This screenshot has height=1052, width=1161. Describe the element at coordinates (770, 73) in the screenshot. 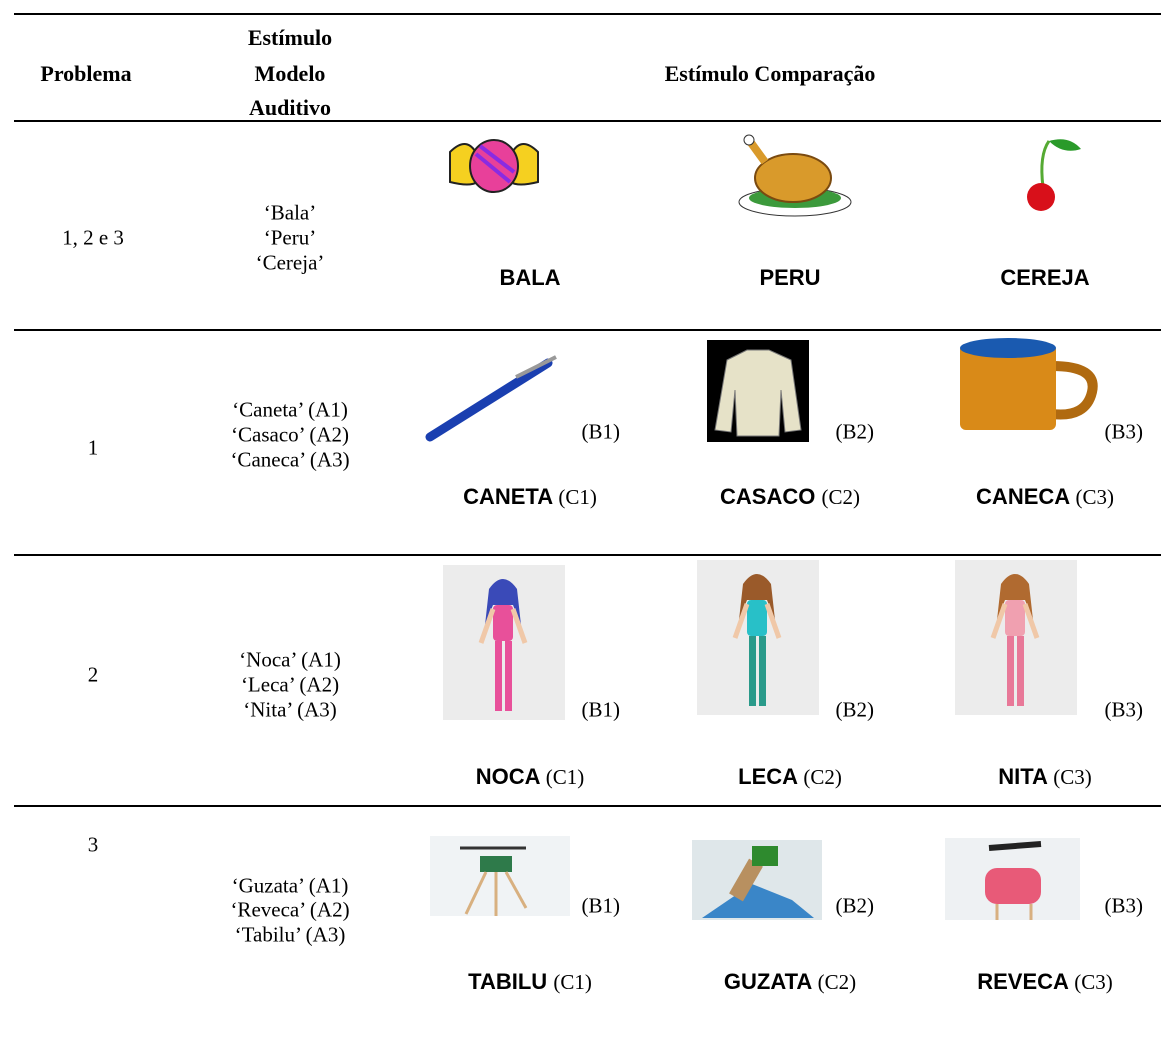

I see `header-comparison: Estímulo Comparação` at that location.